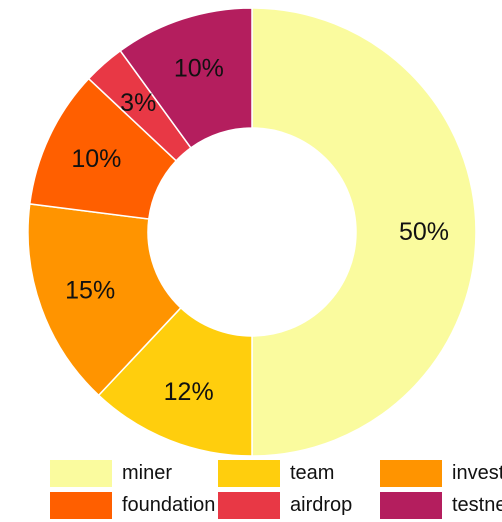 The height and width of the screenshot is (522, 502). I want to click on legend-item-team: team, so click(276, 473).